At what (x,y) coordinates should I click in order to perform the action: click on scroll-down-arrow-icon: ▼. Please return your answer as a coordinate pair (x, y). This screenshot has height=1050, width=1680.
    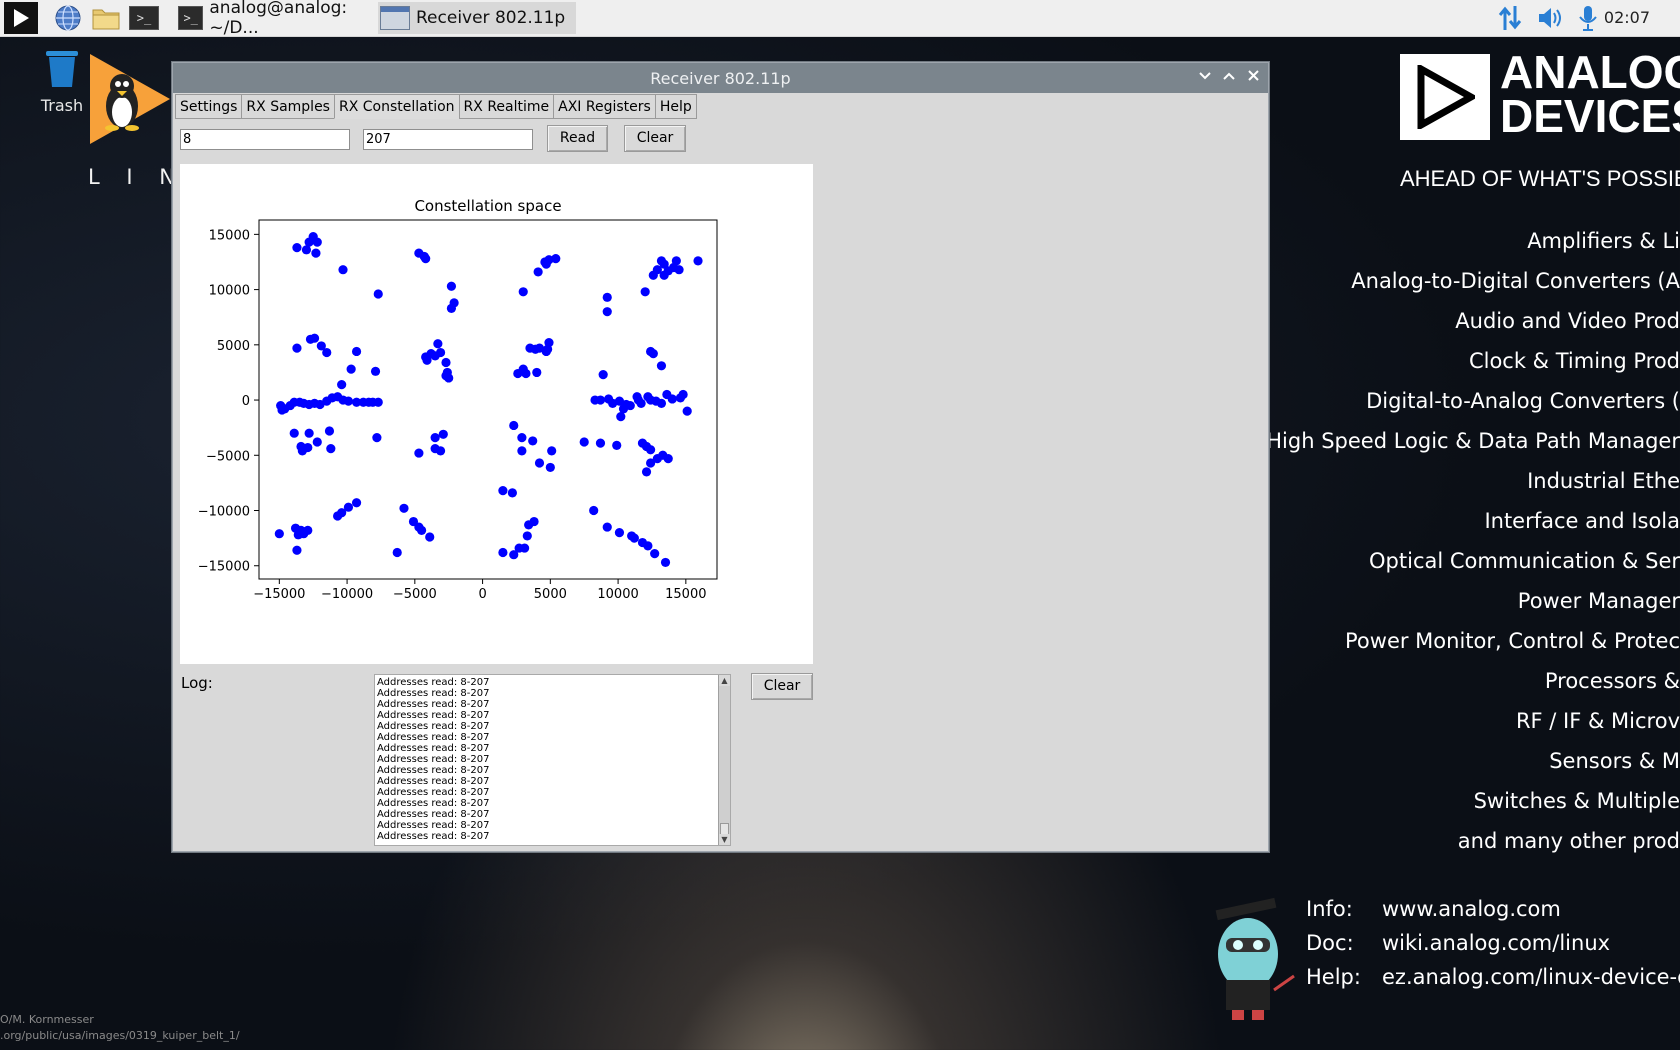
    Looking at the image, I should click on (724, 839).